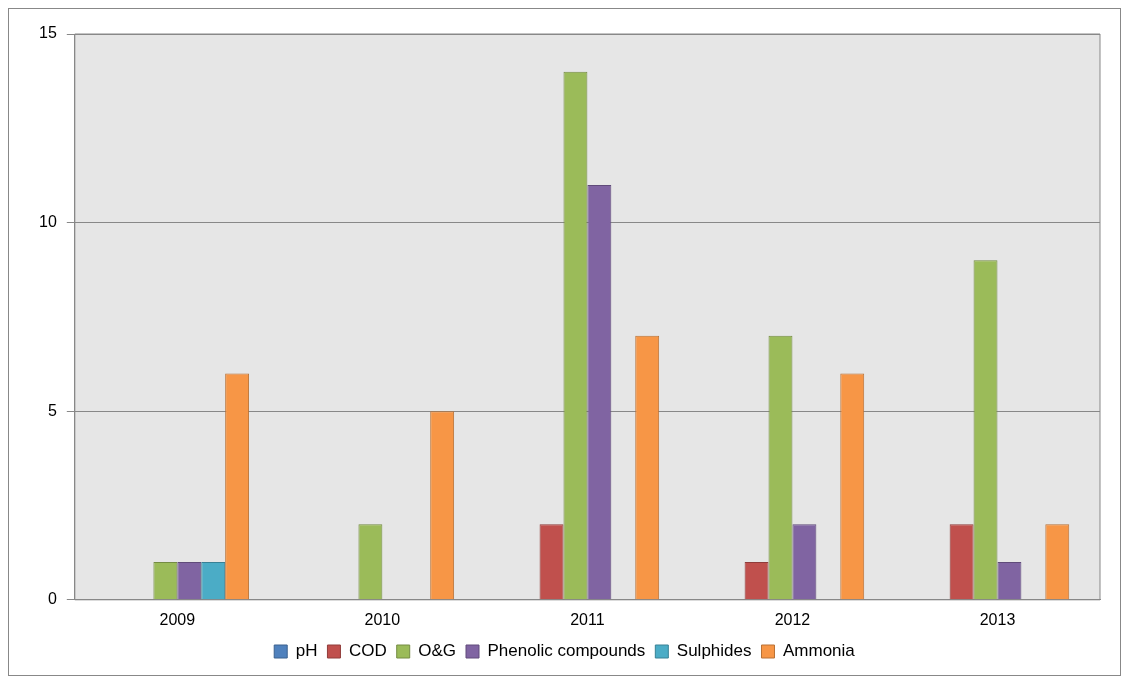 The image size is (1131, 686). What do you see at coordinates (819, 651) in the screenshot?
I see `legend-label: Ammonia` at bounding box center [819, 651].